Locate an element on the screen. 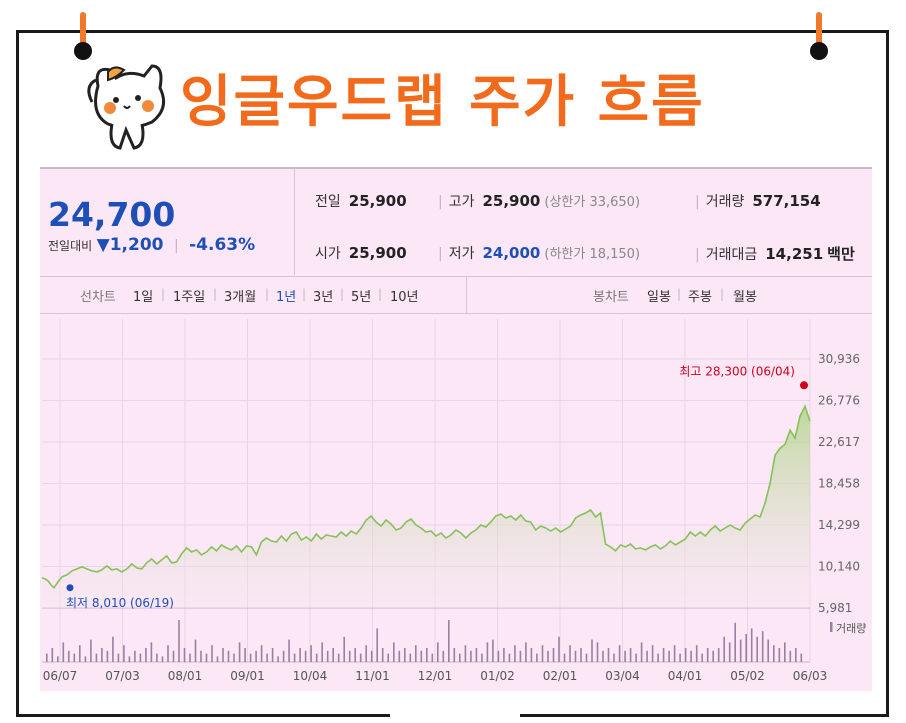  page-title: 잉글우드랩 주가 흐름 is located at coordinates (442, 102).